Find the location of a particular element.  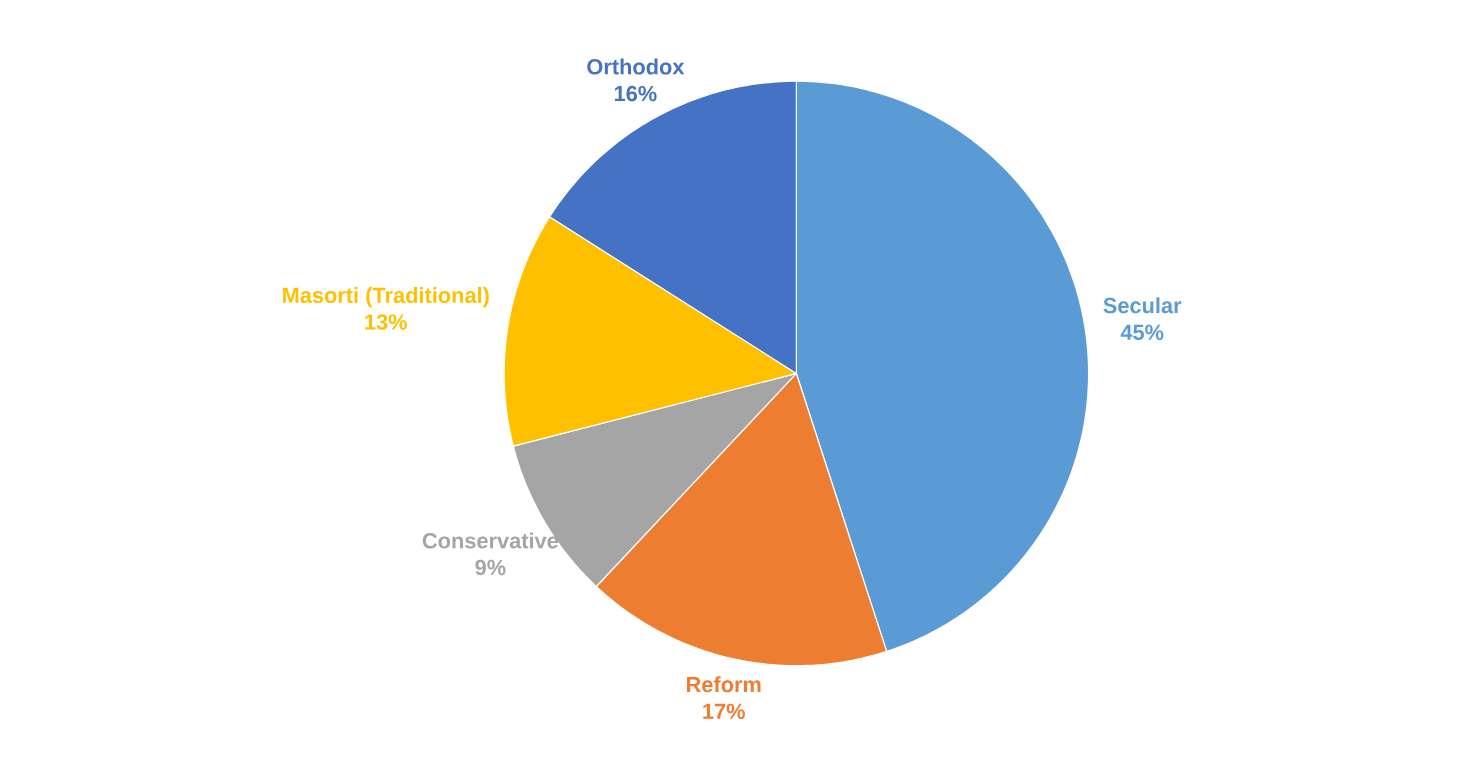

data-label: 45% is located at coordinates (1142, 332).